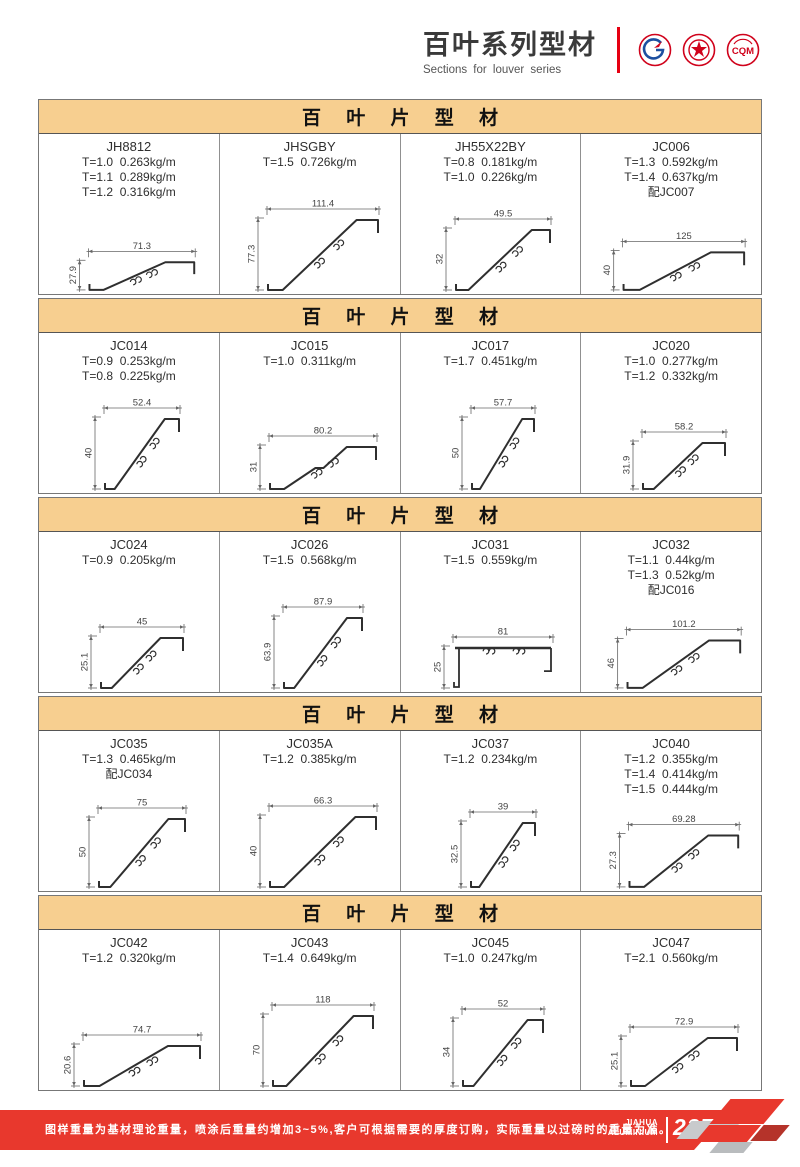 This screenshot has width=800, height=1167. Describe the element at coordinates (129, 759) in the screenshot. I see `profile-spec-line: T=1.3 0.465kg/m` at that location.